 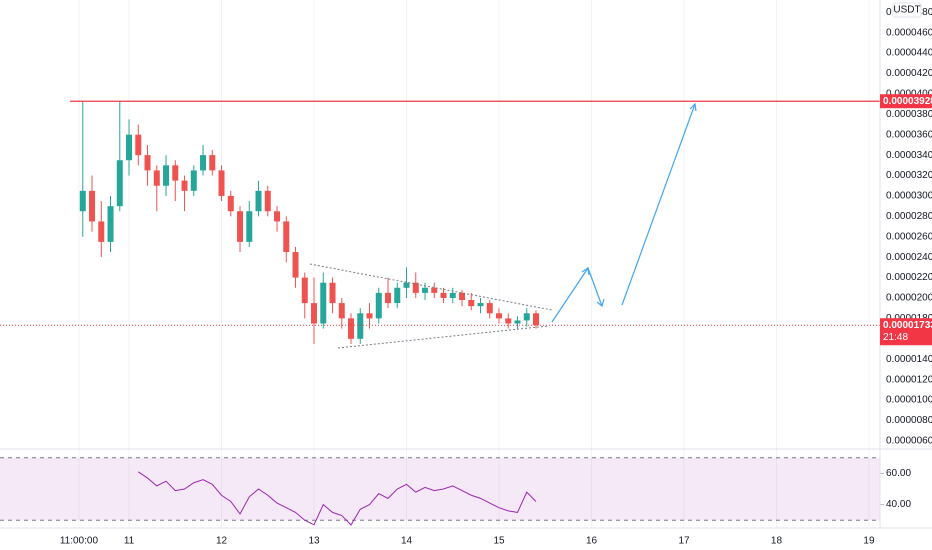 I want to click on price-tag-label: 0.00003928, so click(x=907, y=101).